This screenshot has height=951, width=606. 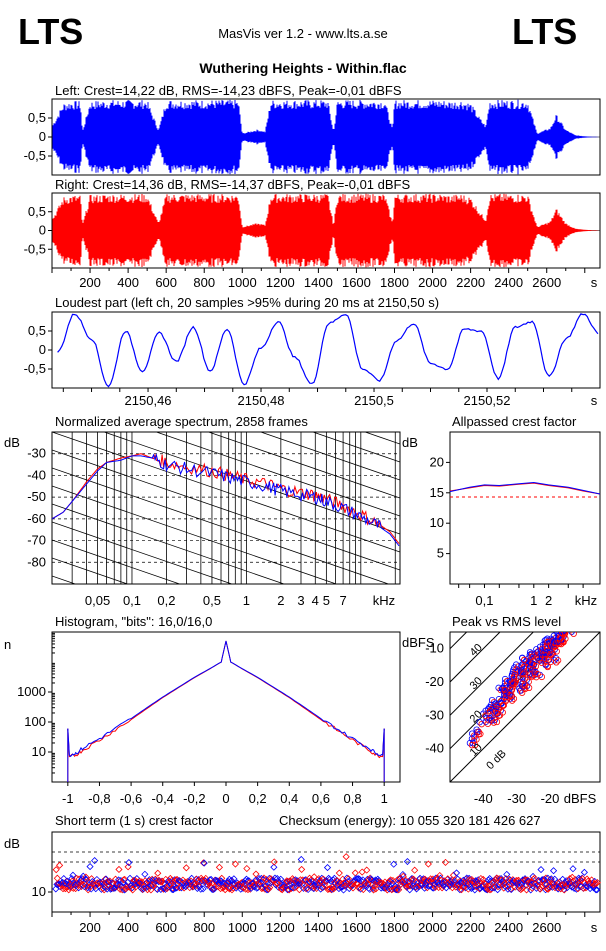 I want to click on peakrms-plot, so click(x=525, y=707).